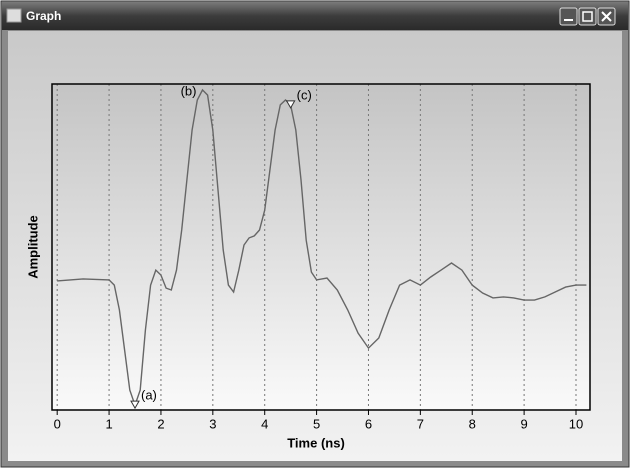 This screenshot has width=630, height=470. I want to click on title-bar, so click(315, 16).